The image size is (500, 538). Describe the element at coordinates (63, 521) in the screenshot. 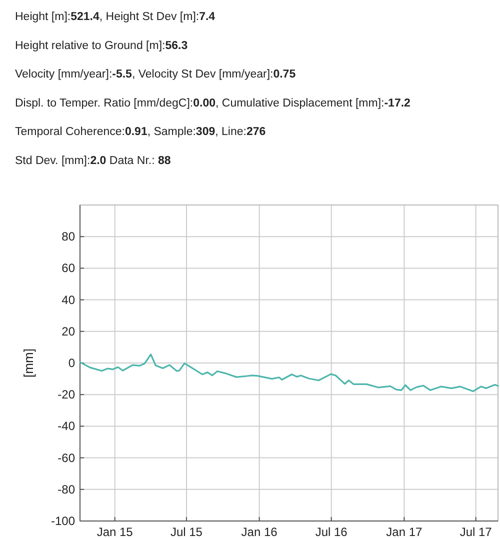

I see `y-tick-label: -100` at that location.